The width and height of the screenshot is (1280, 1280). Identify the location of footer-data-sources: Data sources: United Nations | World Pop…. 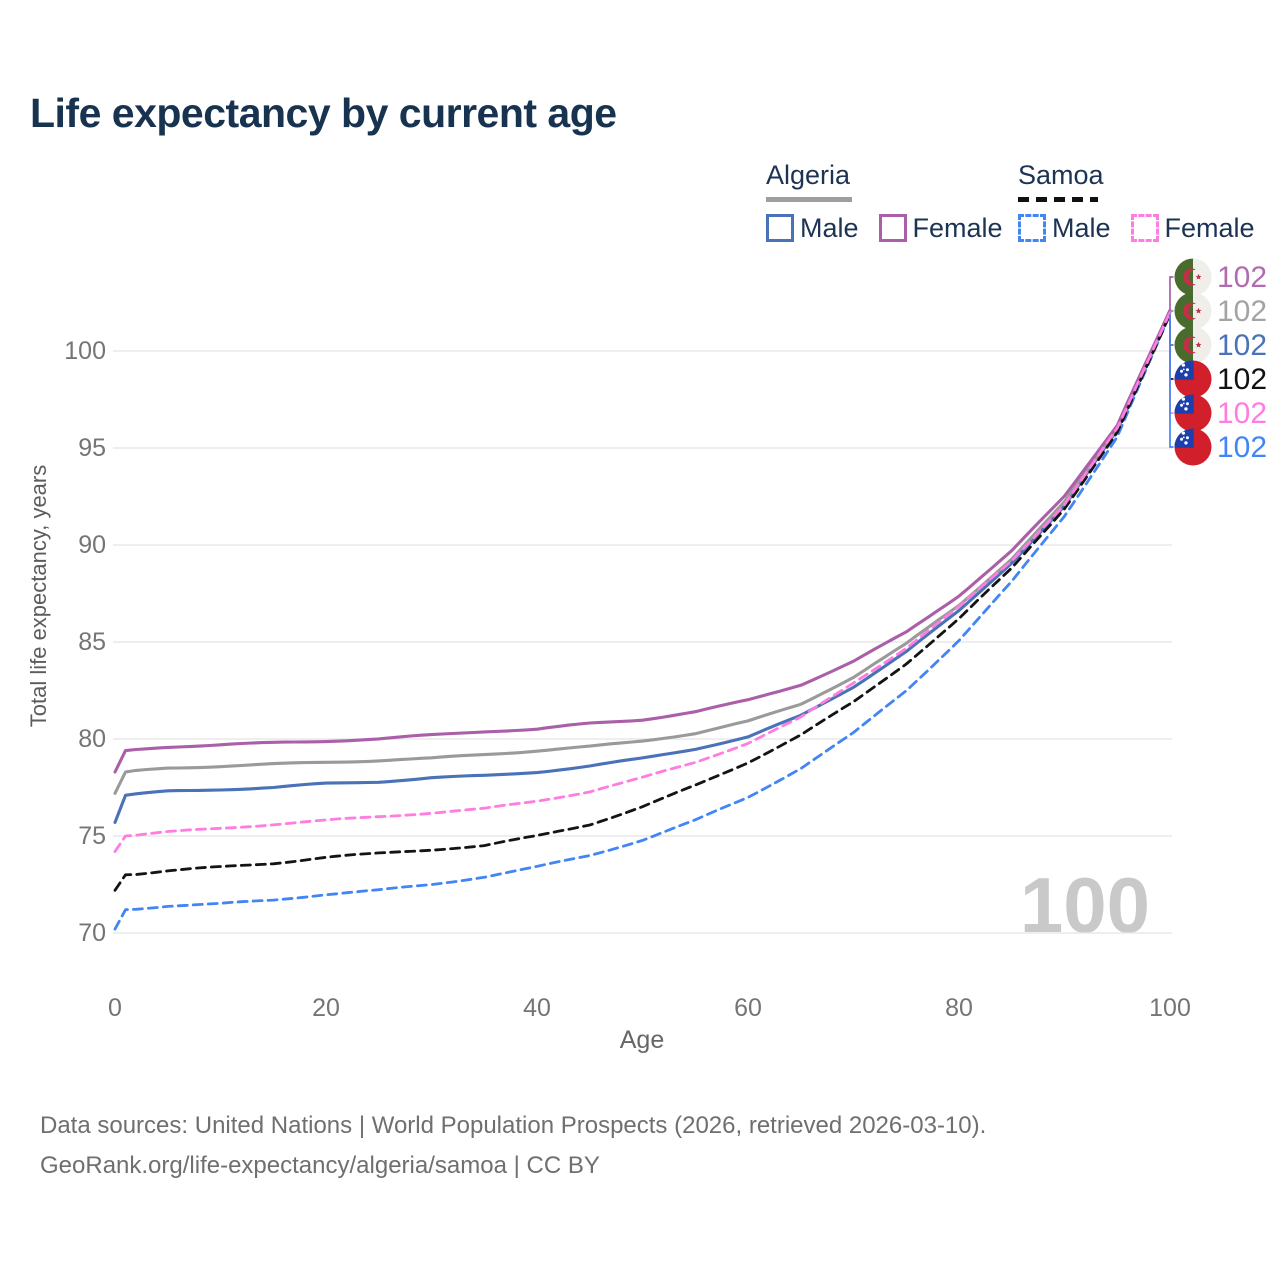
(513, 1125).